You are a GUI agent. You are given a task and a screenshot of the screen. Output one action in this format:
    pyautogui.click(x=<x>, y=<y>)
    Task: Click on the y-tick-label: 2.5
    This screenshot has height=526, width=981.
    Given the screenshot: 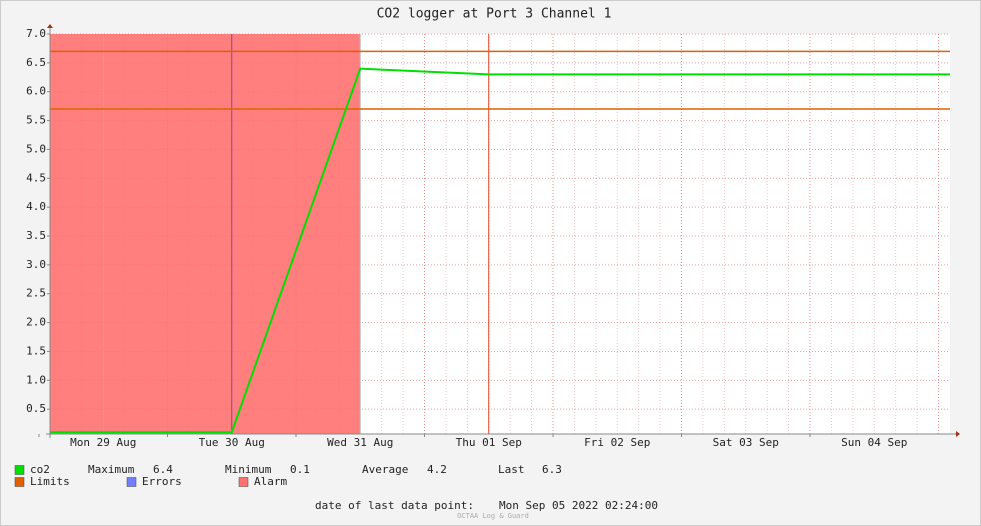 What is the action you would take?
    pyautogui.click(x=36, y=293)
    